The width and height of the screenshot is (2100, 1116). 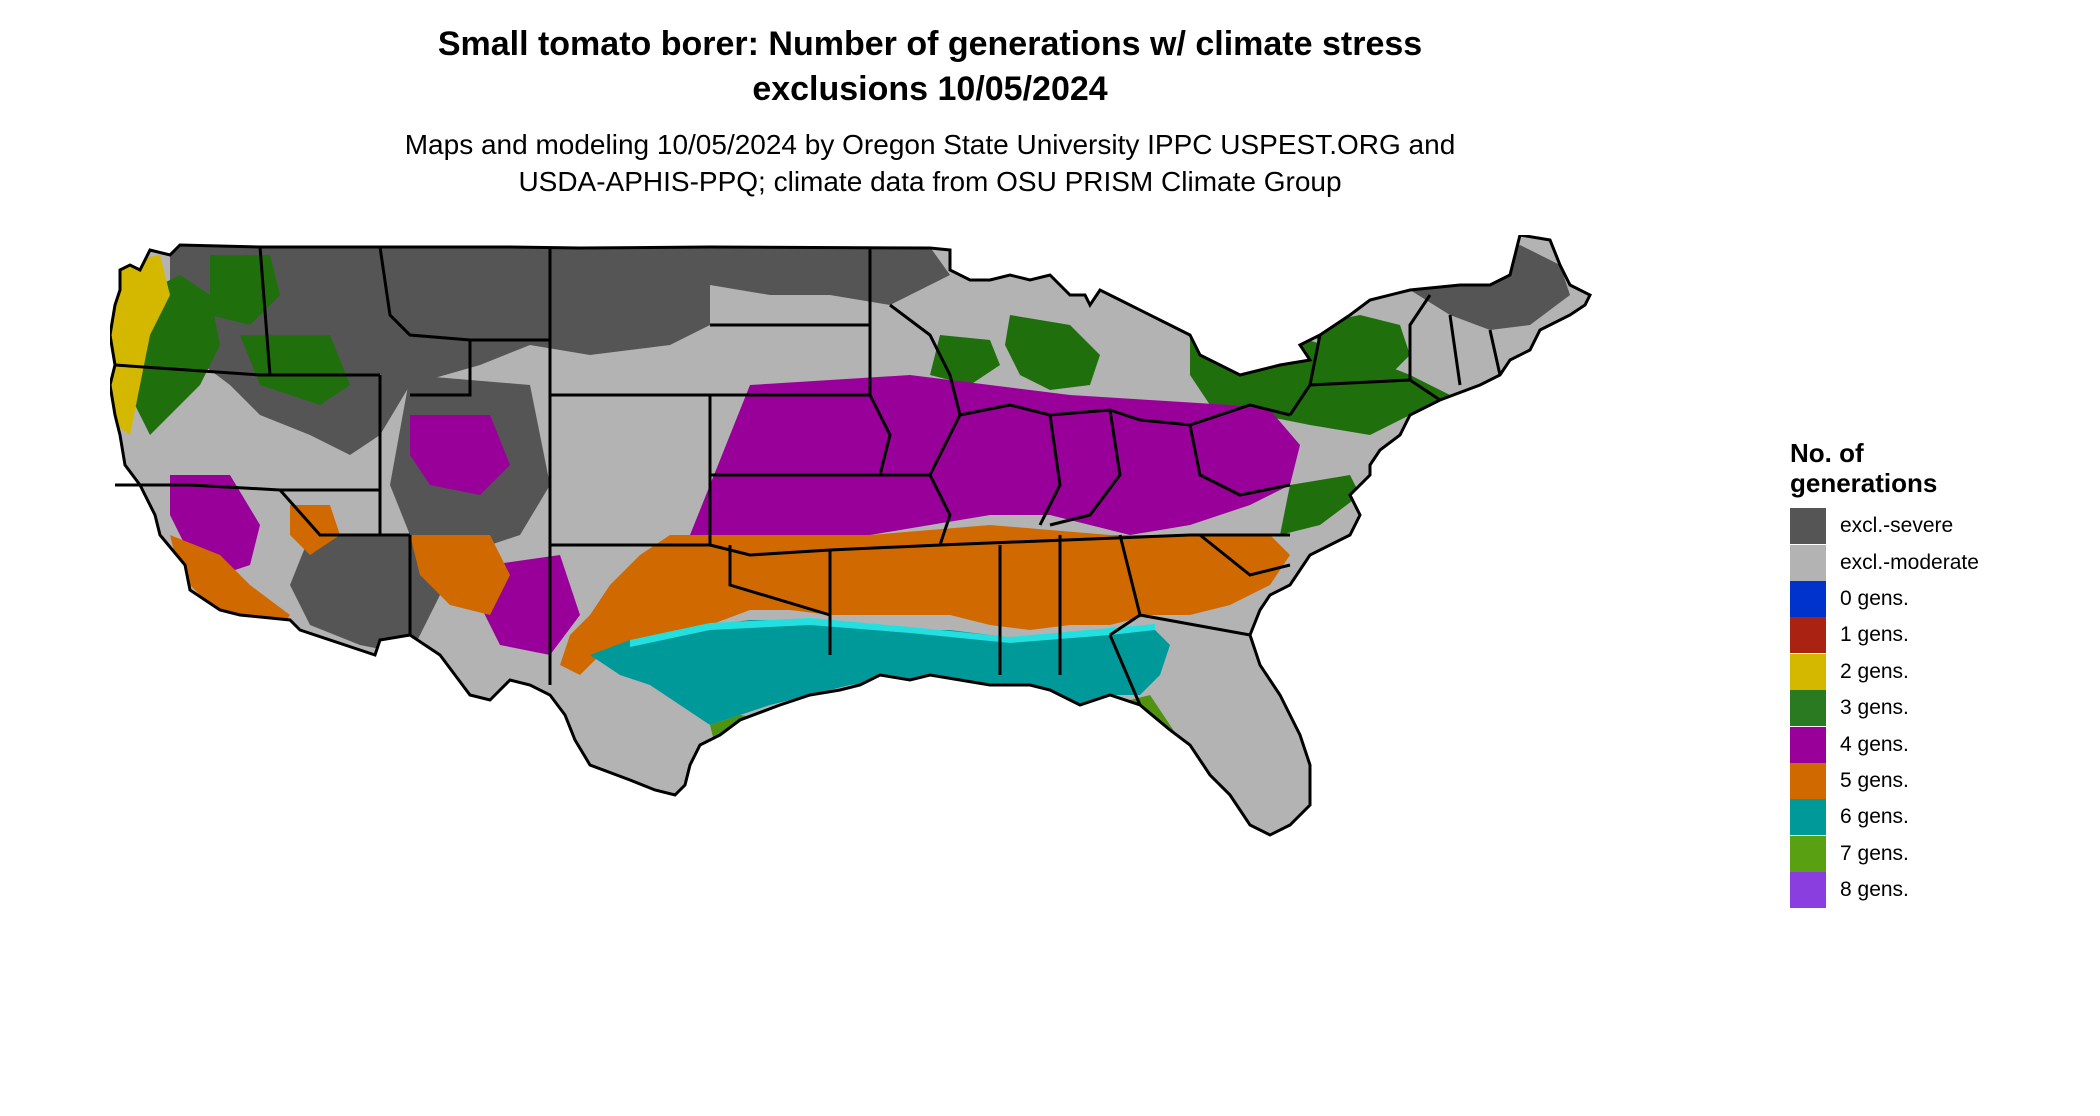 I want to click on legend-item: 2 gens., so click(x=1884, y=671).